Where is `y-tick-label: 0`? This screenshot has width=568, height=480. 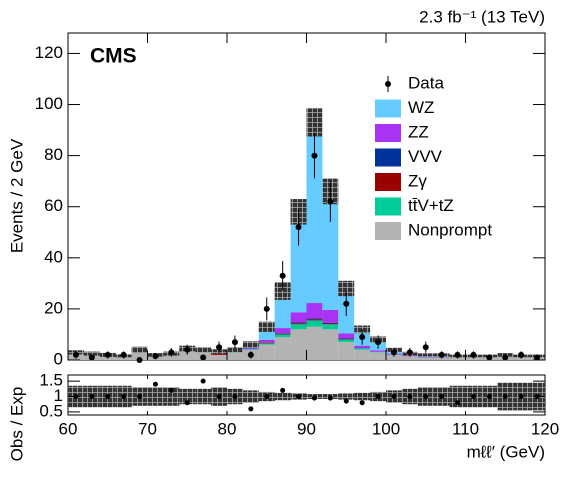
y-tick-label: 0 is located at coordinates (58, 358).